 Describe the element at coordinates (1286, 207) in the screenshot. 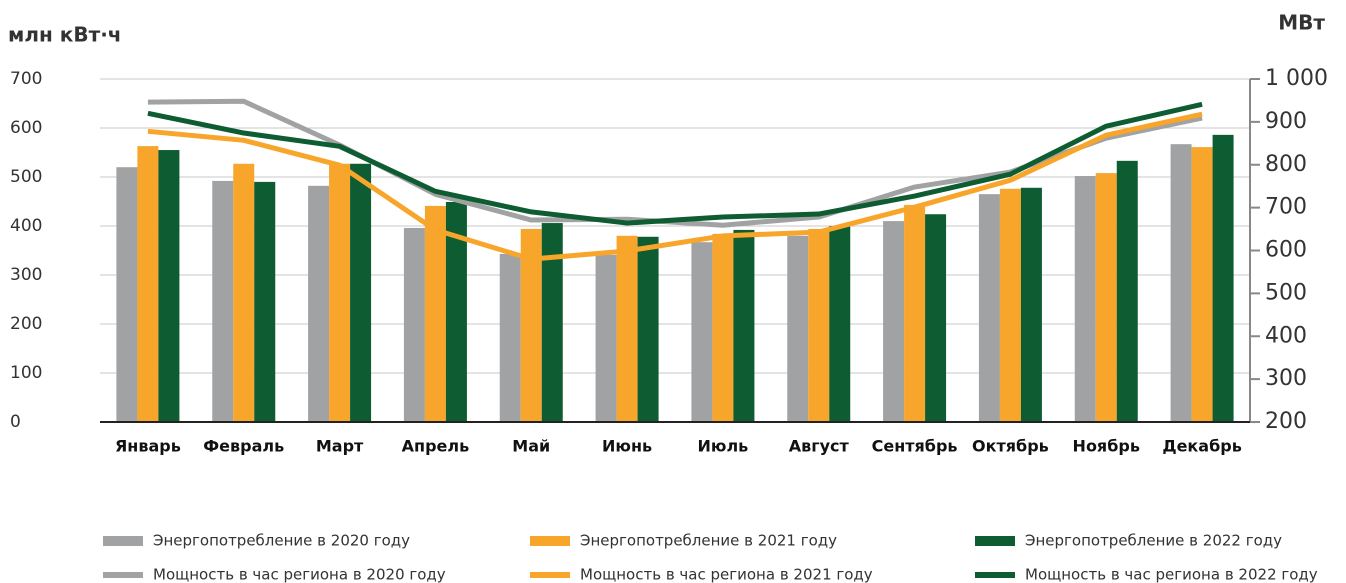

I see `y2-tick-label: 700` at that location.